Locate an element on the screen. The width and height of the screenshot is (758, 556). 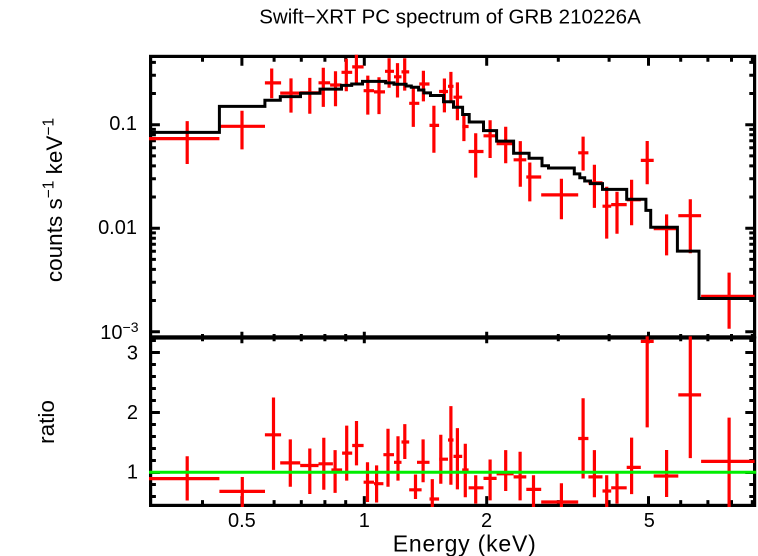
svg-text: counts s−1 keV−1 is located at coordinates (54, 200).